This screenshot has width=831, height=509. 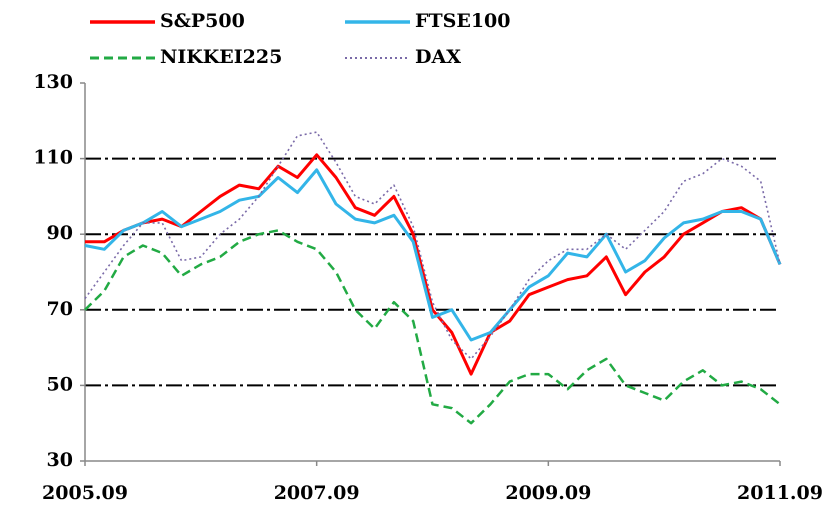 I want to click on legend-label: S&P500, so click(x=202, y=21).